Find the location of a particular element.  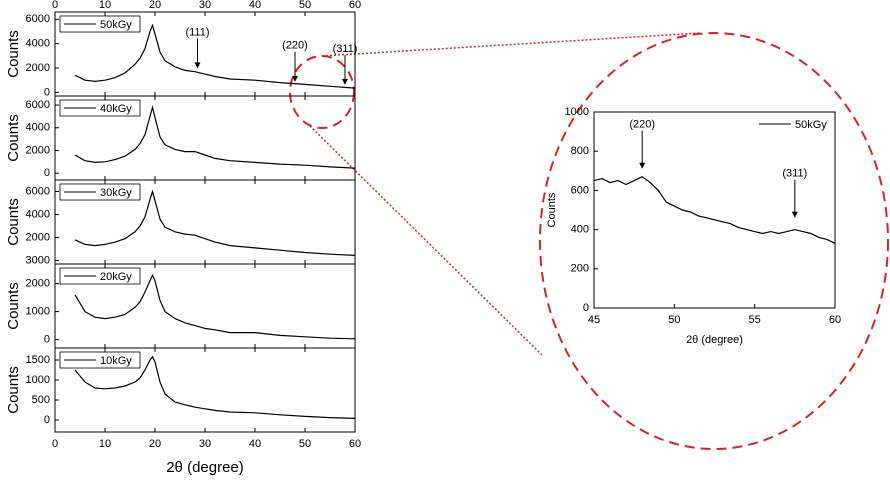

legend-label: 40kGy is located at coordinates (116, 109).